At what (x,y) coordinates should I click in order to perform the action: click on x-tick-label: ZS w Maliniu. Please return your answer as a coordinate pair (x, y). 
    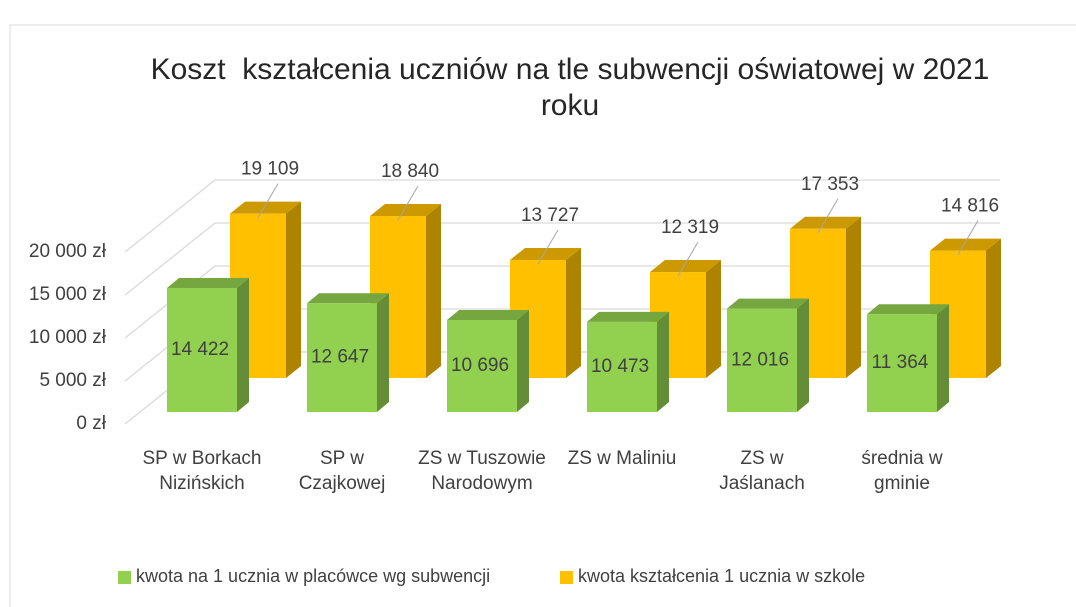
    Looking at the image, I should click on (622, 458).